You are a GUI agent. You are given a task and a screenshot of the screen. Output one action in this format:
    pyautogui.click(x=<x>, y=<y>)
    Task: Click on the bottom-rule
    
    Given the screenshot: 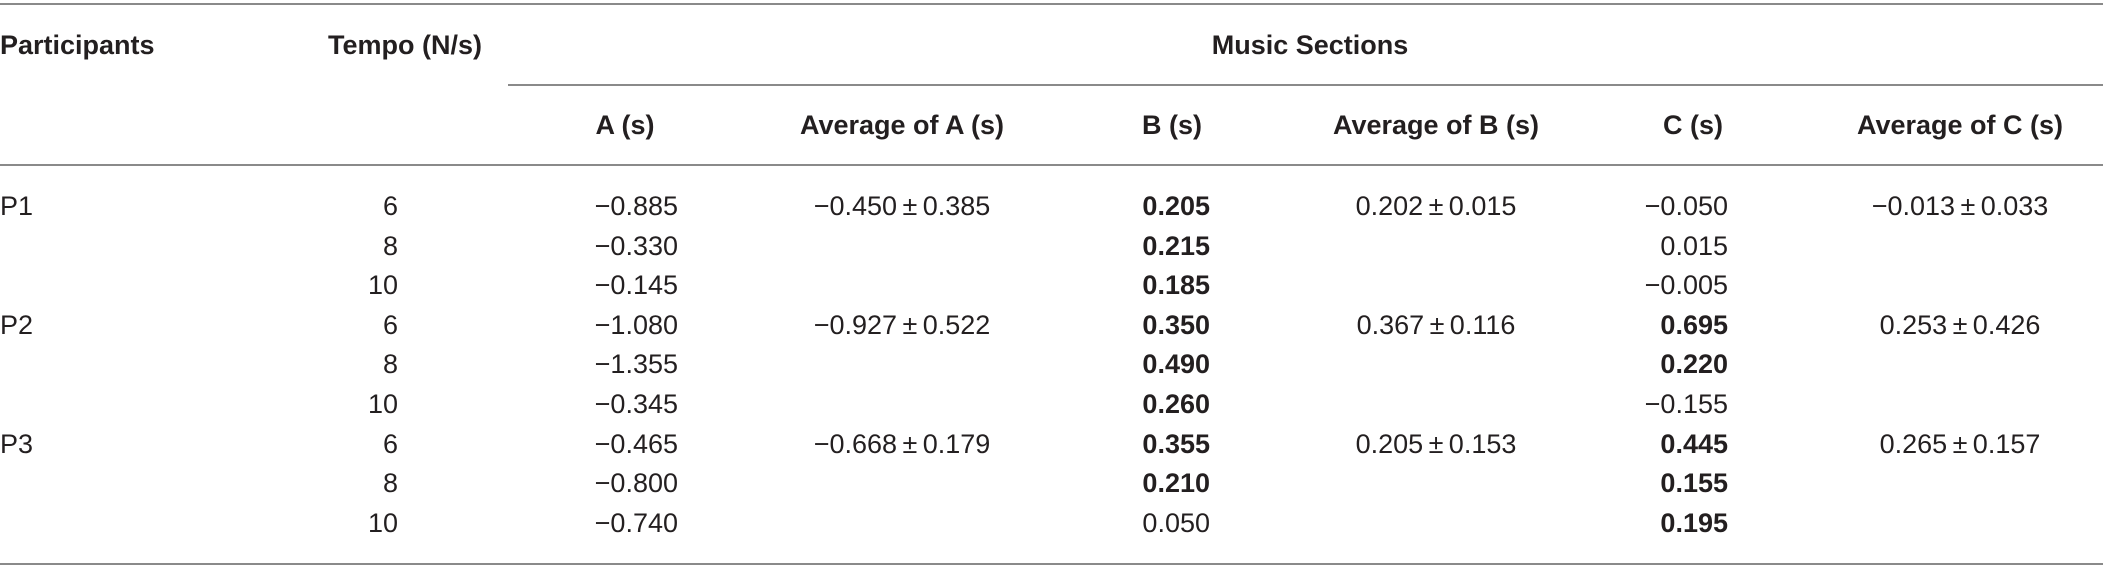 What is the action you would take?
    pyautogui.click(x=1051, y=564)
    